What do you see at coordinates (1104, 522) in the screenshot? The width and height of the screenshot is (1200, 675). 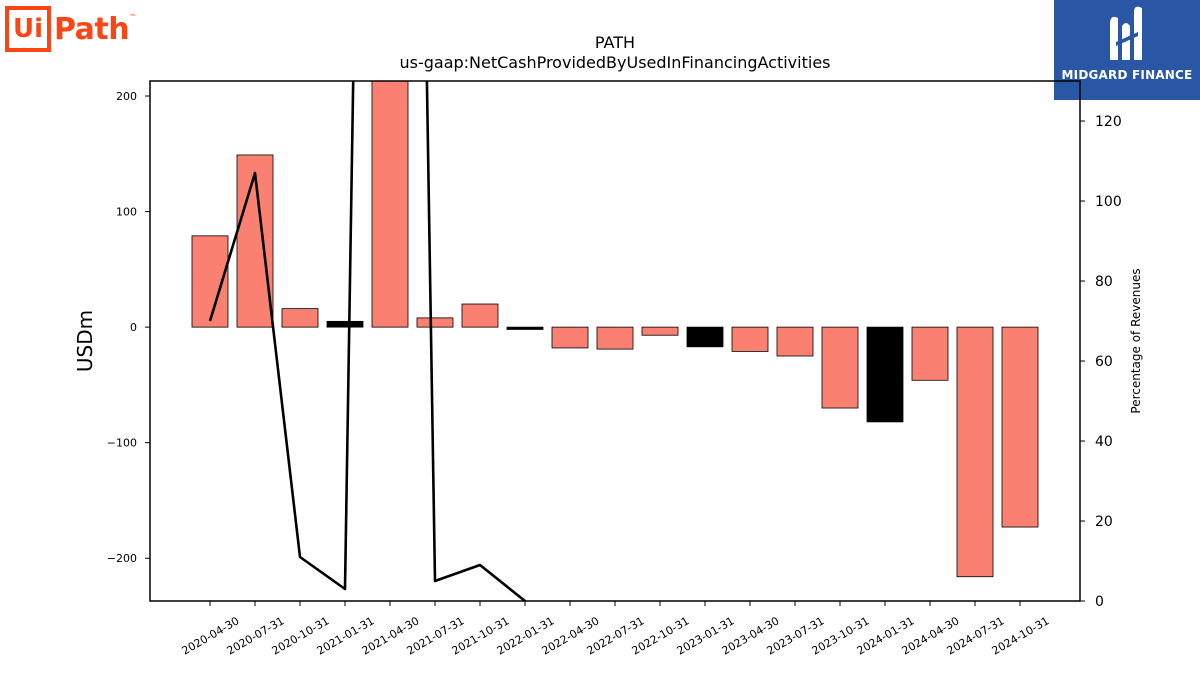 I see `y2-tick-label: 20` at bounding box center [1104, 522].